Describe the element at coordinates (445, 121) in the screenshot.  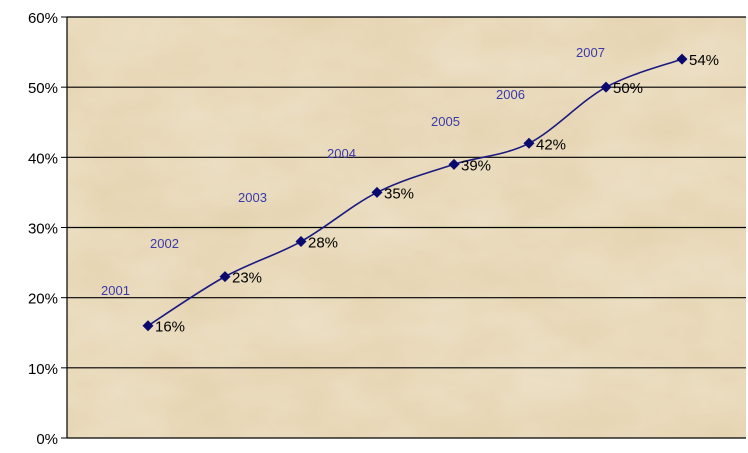
I see `category-label: 2005` at that location.